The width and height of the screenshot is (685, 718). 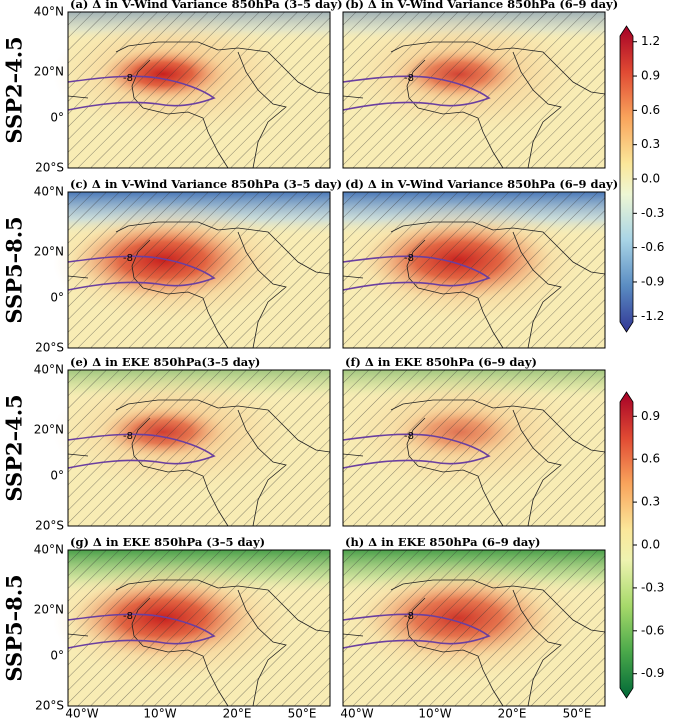 What do you see at coordinates (165, 362) in the screenshot?
I see `panel-title: (e) Δ in EKE 850hPa(3–5 day)` at bounding box center [165, 362].